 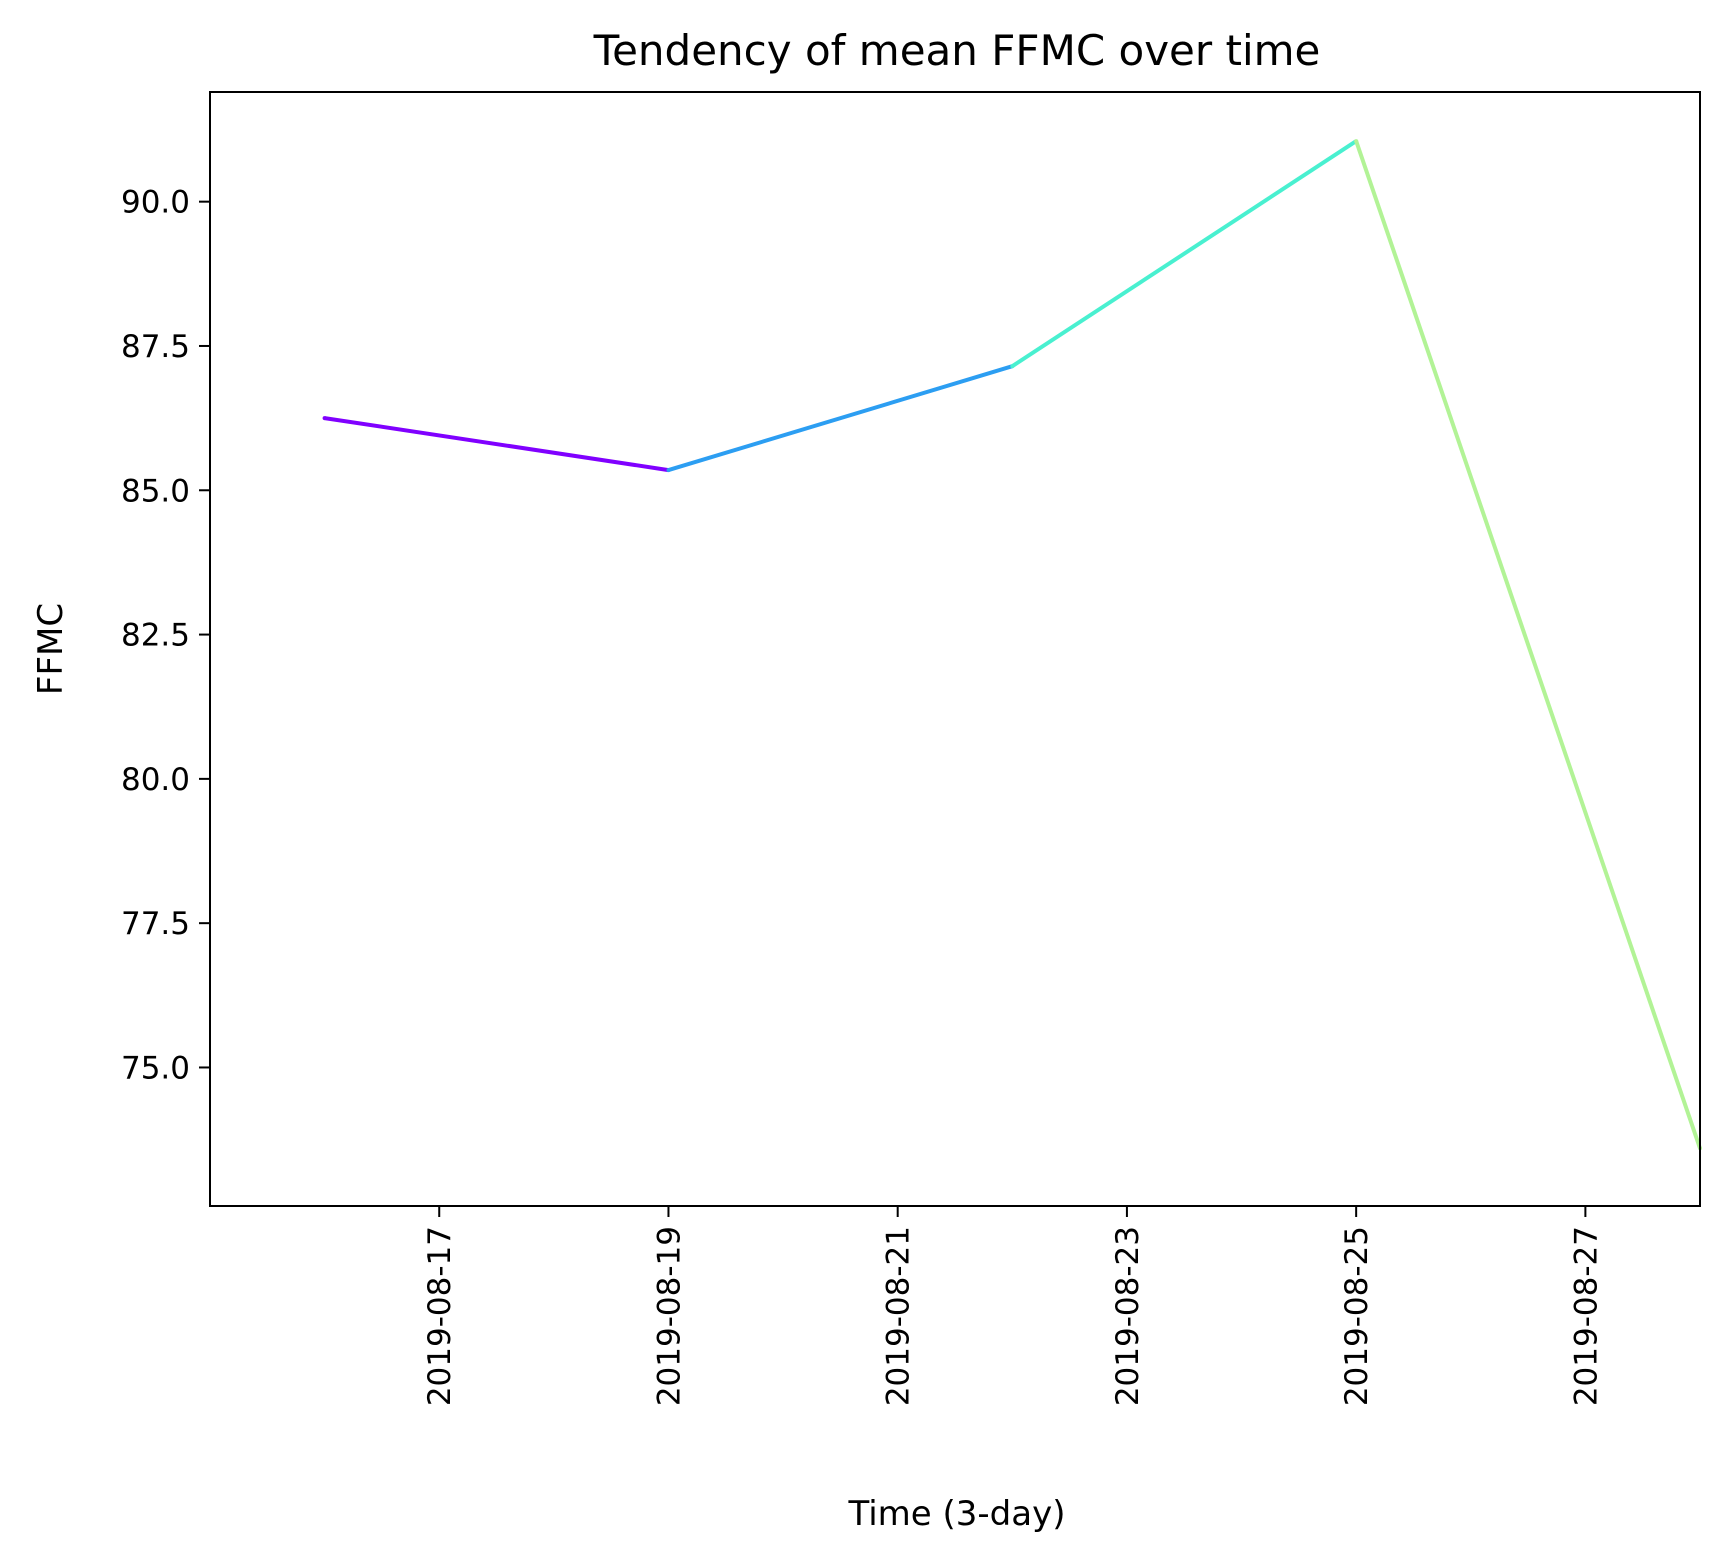 What do you see at coordinates (155, 347) in the screenshot?
I see `y-tick-label-5: 87.5` at bounding box center [155, 347].